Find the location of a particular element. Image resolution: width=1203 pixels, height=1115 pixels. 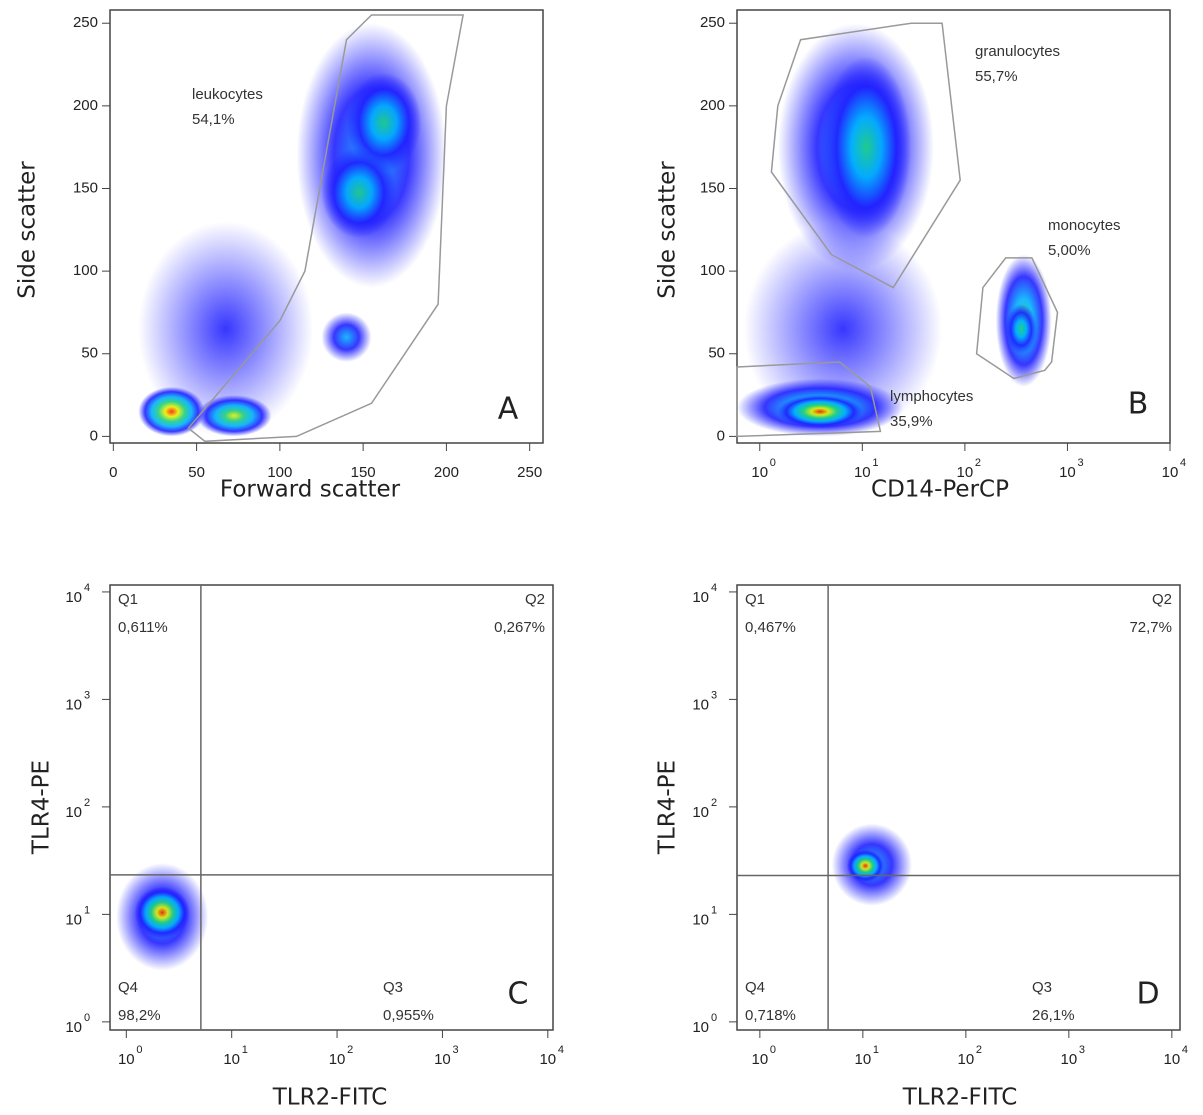

y-tick-sup: 4 is located at coordinates (87, 588).